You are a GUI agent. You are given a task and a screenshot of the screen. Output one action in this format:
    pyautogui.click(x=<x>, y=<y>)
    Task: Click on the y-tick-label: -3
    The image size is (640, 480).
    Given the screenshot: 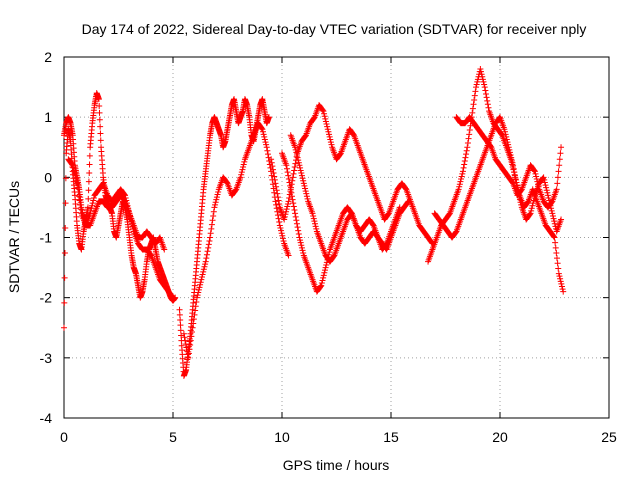 What is the action you would take?
    pyautogui.click(x=46, y=358)
    